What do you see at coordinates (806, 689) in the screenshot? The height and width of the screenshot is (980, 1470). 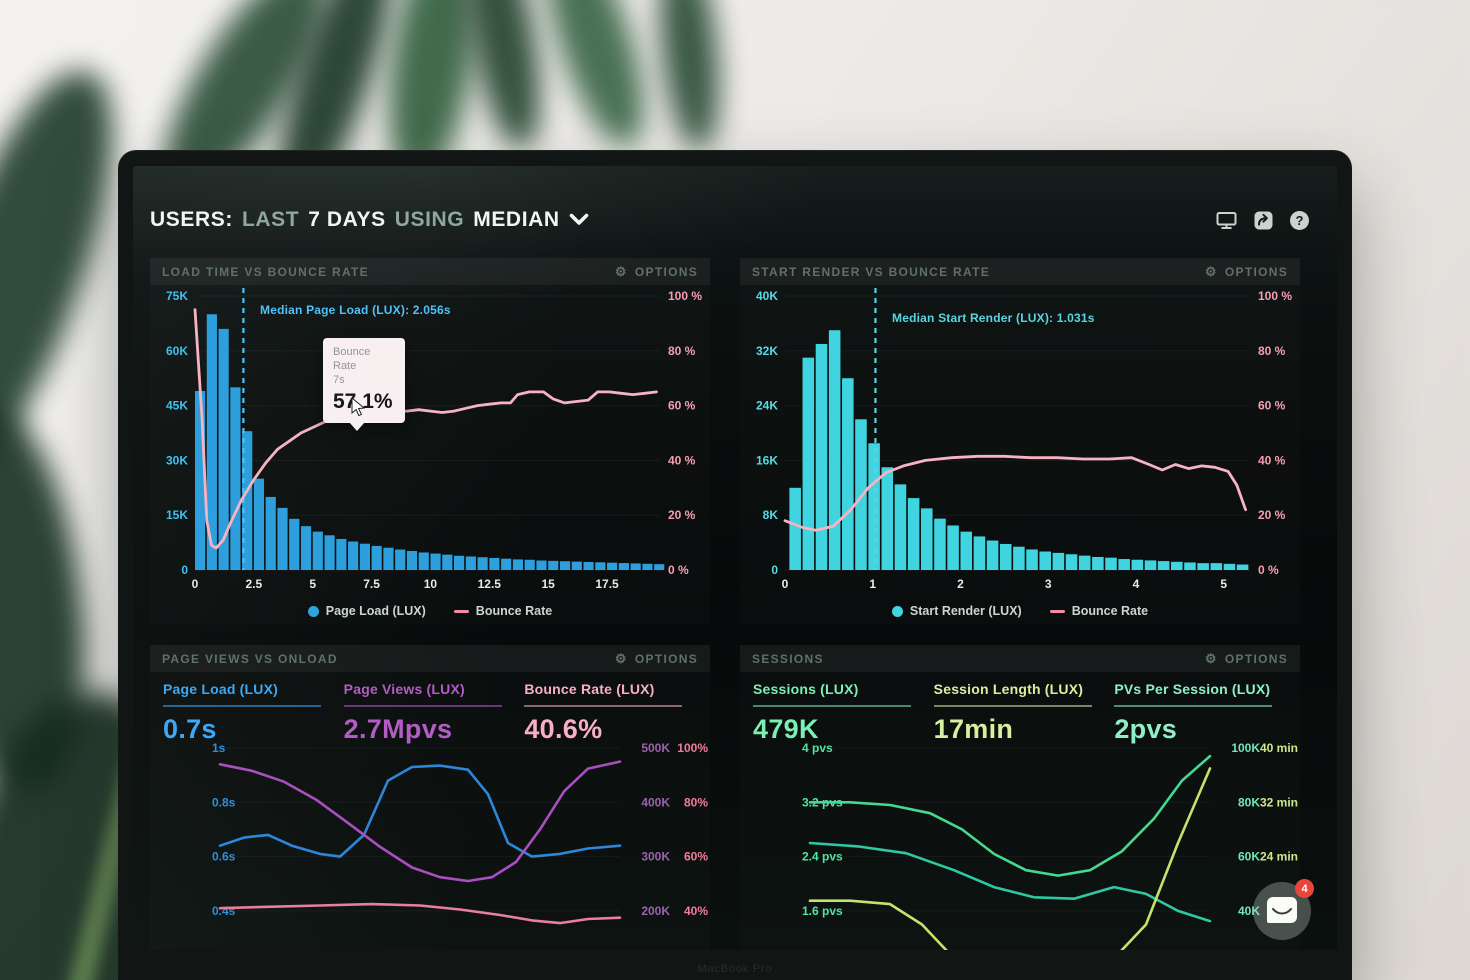 I see `metric-label: Sessions (LUX)` at bounding box center [806, 689].